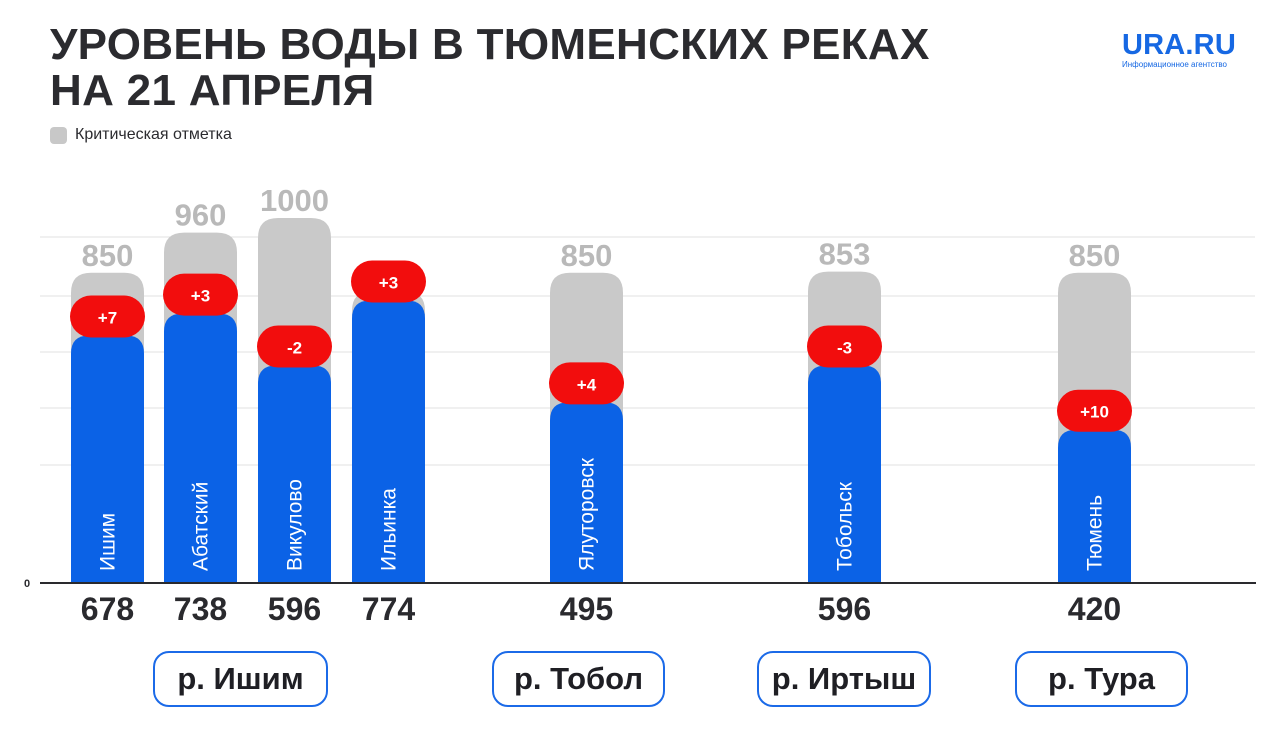  I want to click on change-label-6: +10, so click(1094, 412).